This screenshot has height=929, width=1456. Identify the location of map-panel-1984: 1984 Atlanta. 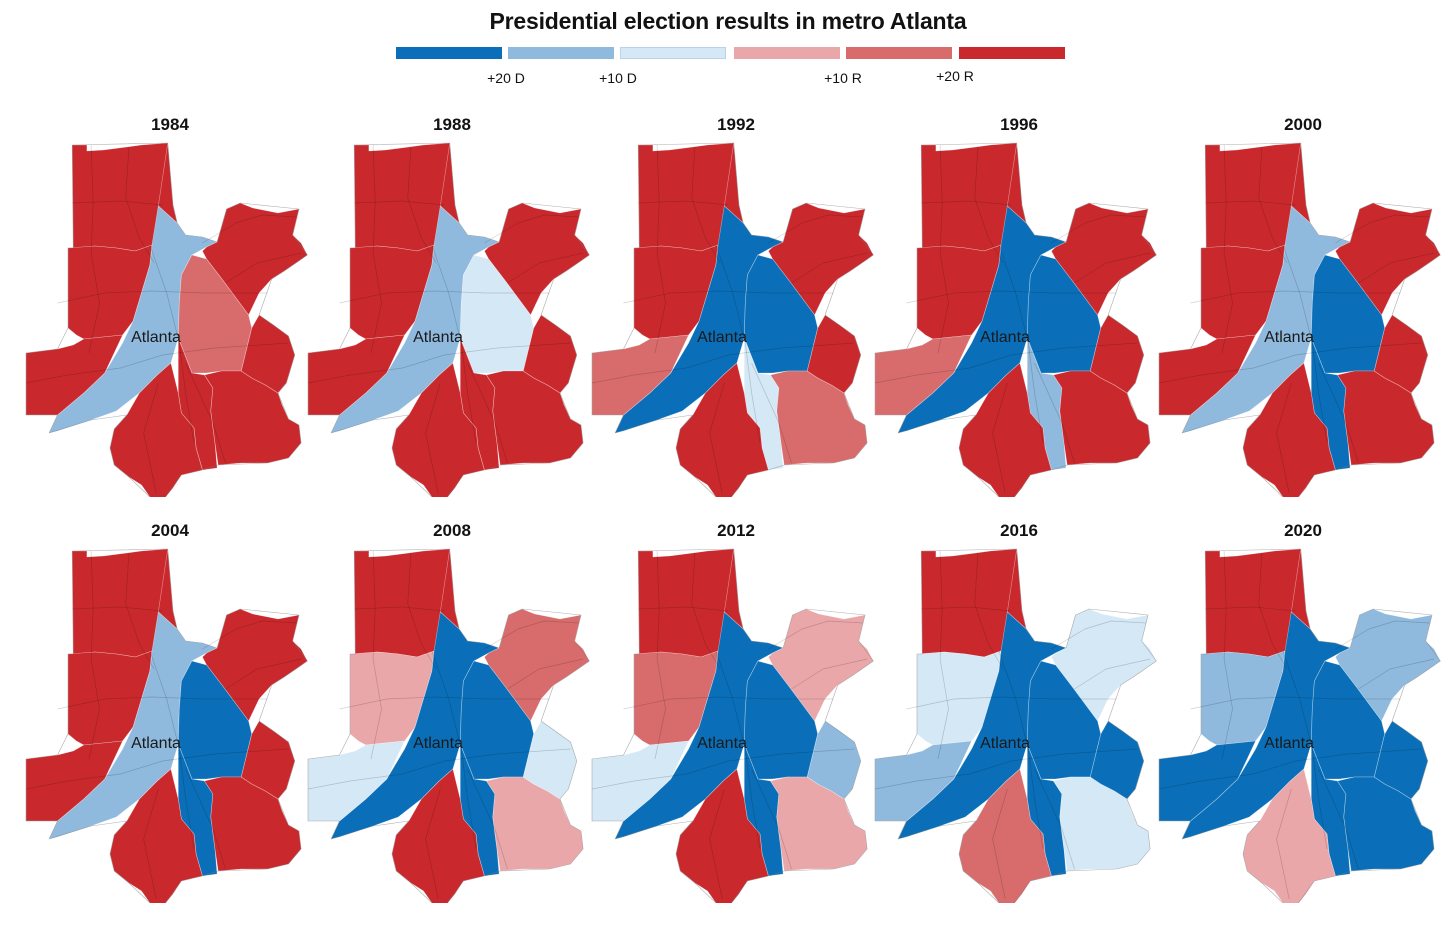
(170, 315).